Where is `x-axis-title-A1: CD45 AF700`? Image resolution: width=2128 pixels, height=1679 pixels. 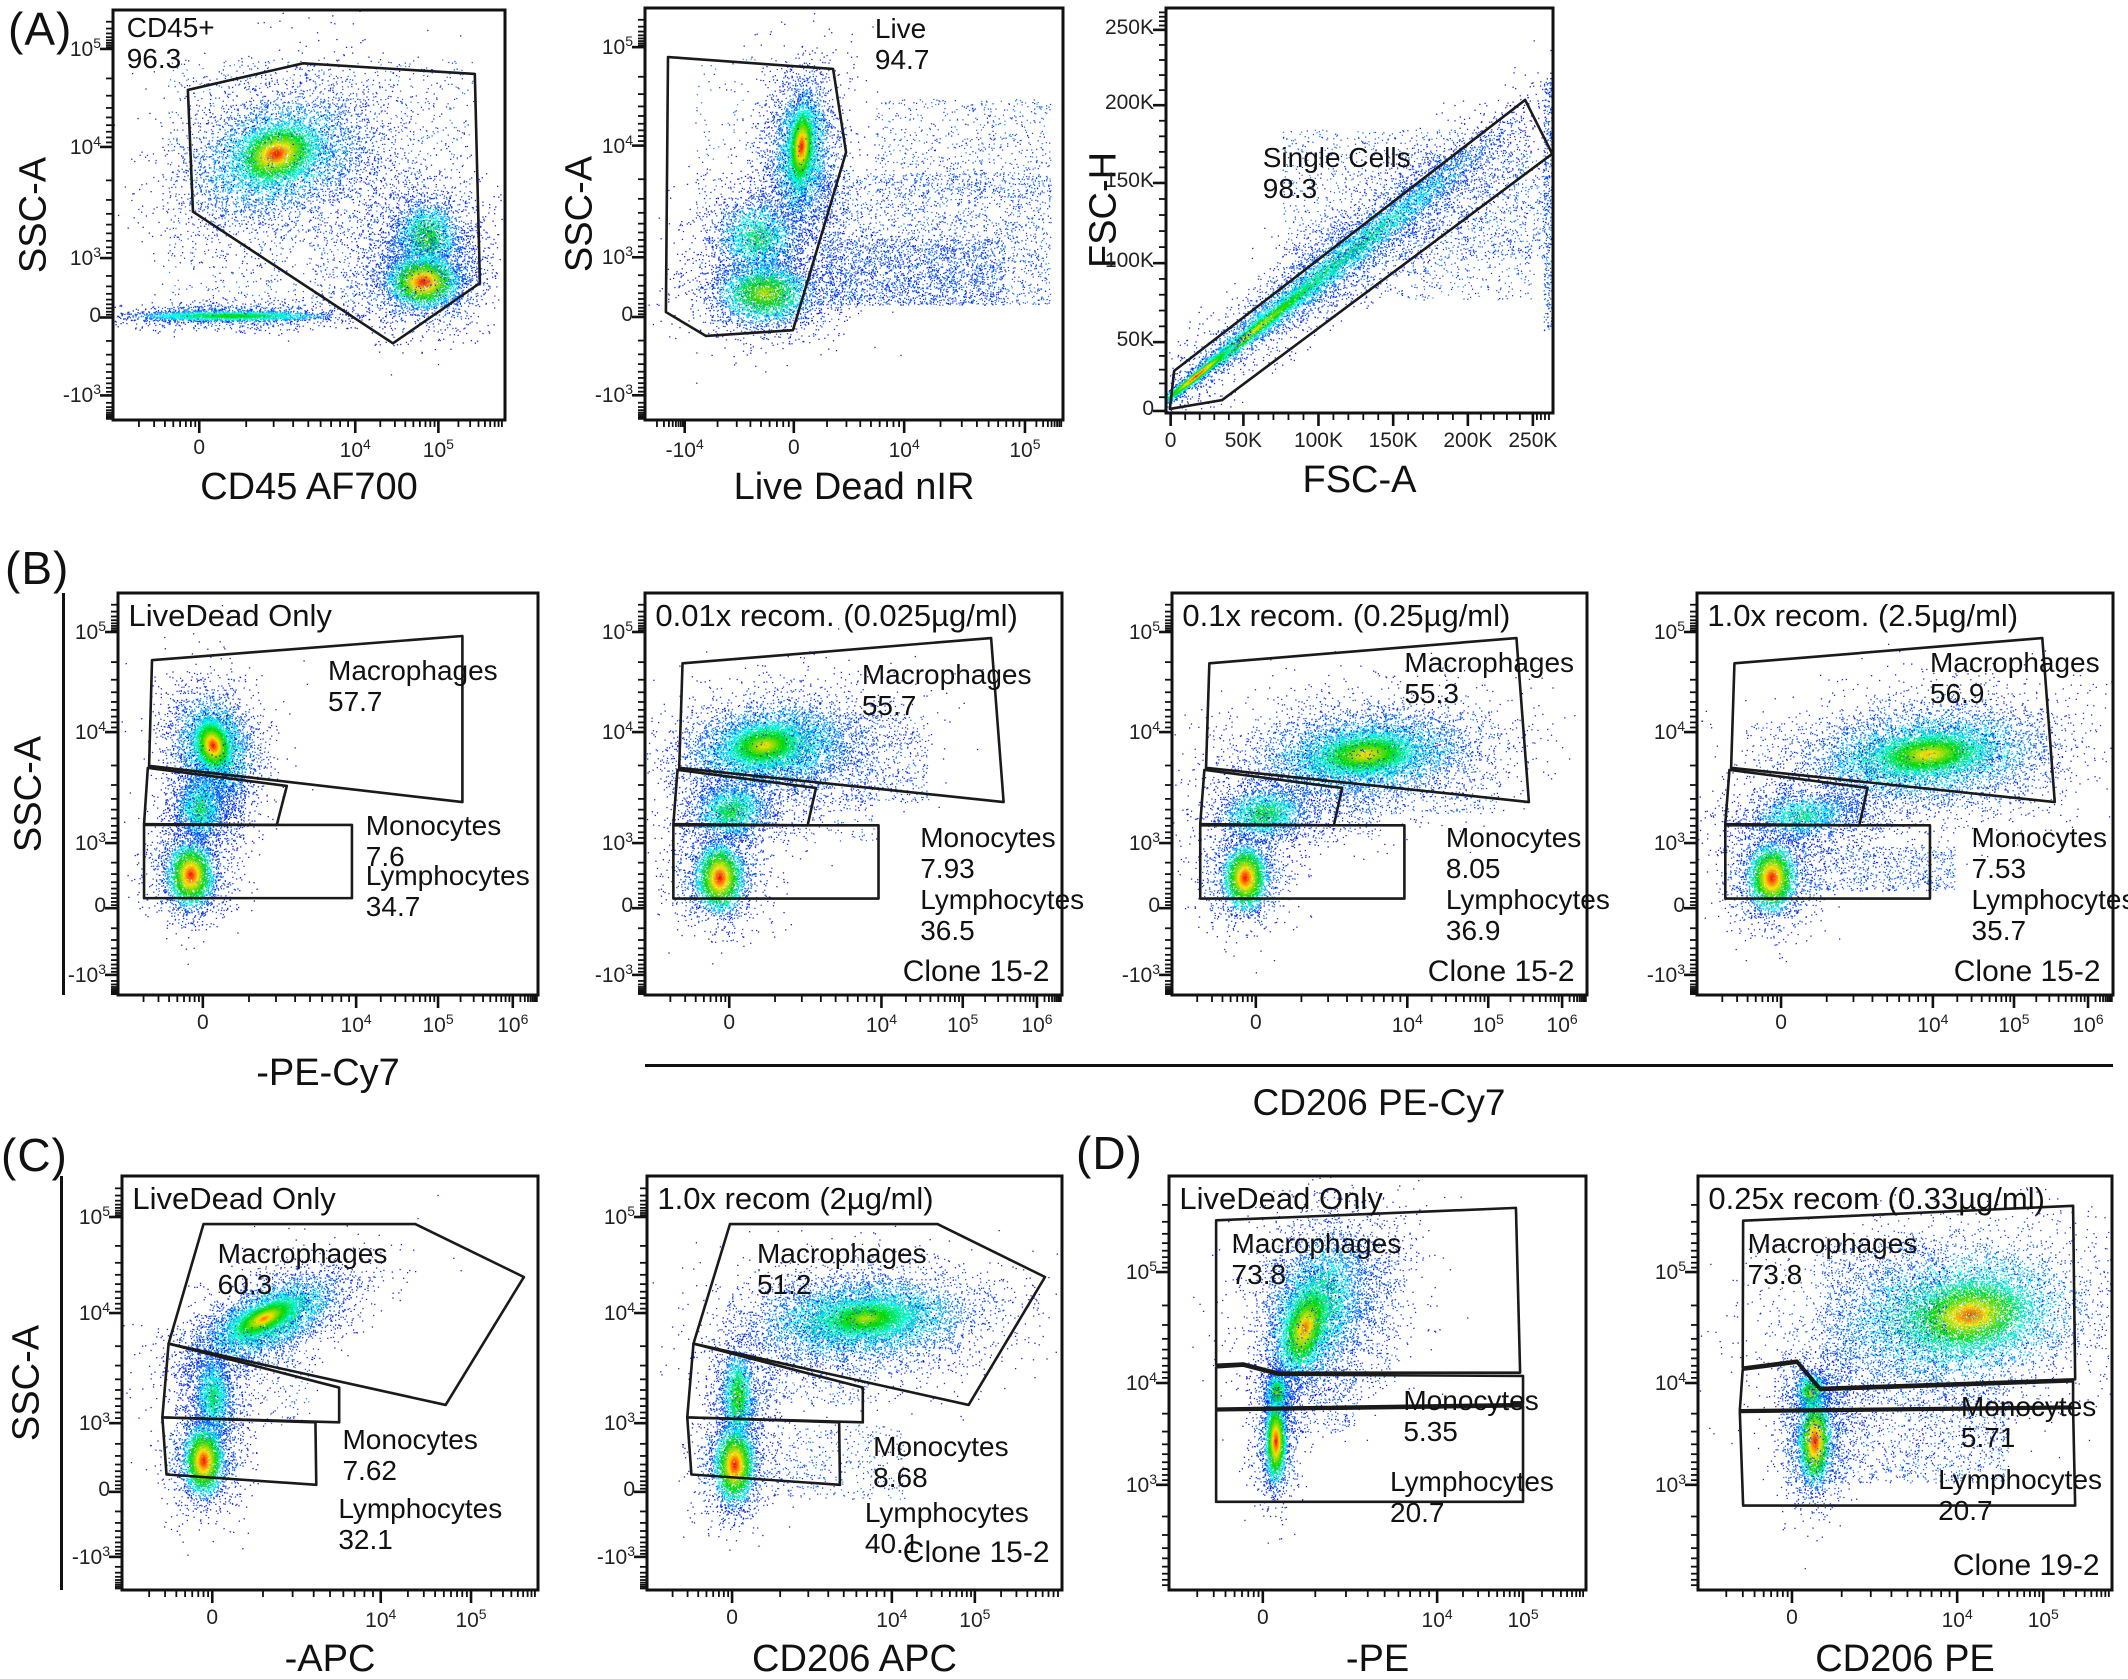 x-axis-title-A1: CD45 AF700 is located at coordinates (309, 487).